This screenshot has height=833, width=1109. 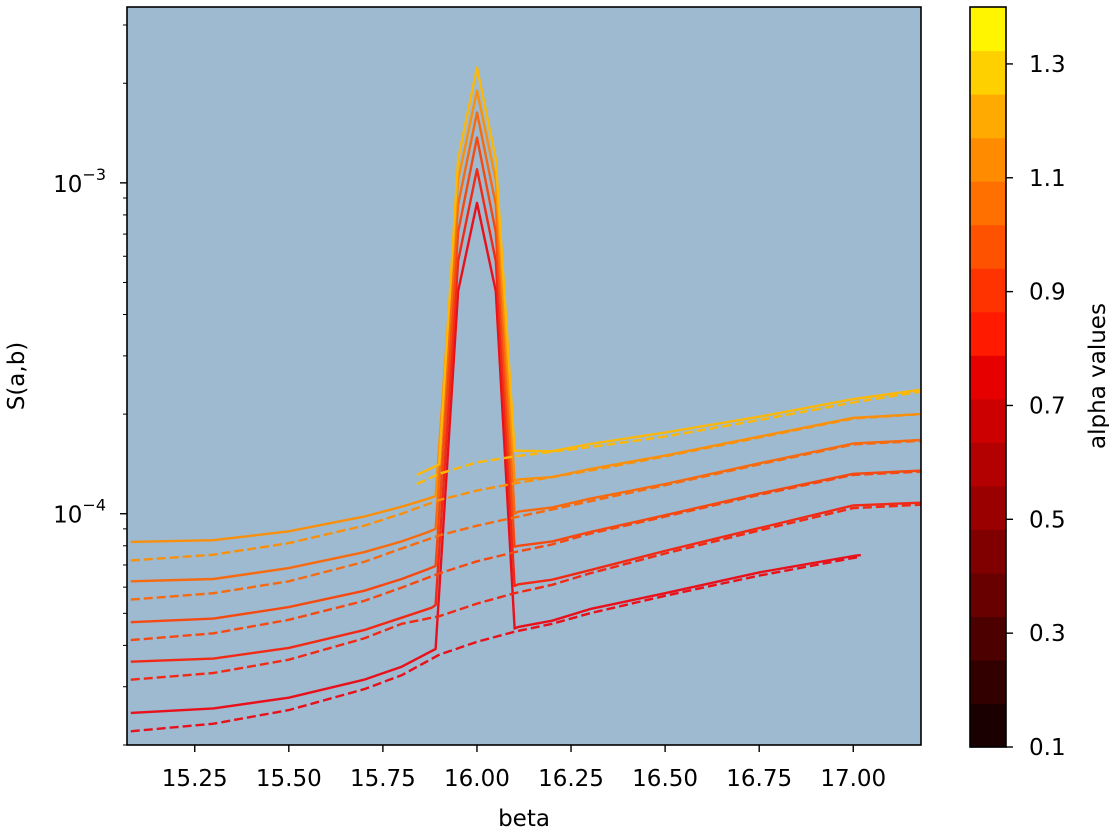 I want to click on colorbar-frame, so click(x=988, y=377).